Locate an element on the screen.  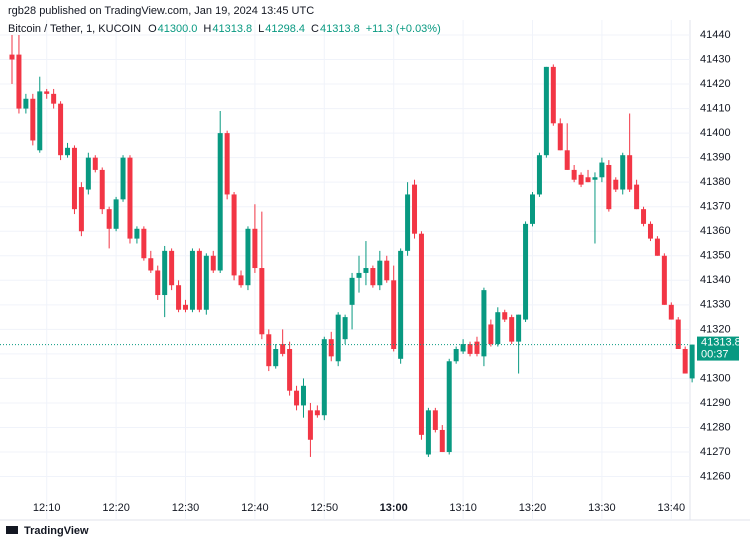
footer: TradingView is located at coordinates (56, 531).